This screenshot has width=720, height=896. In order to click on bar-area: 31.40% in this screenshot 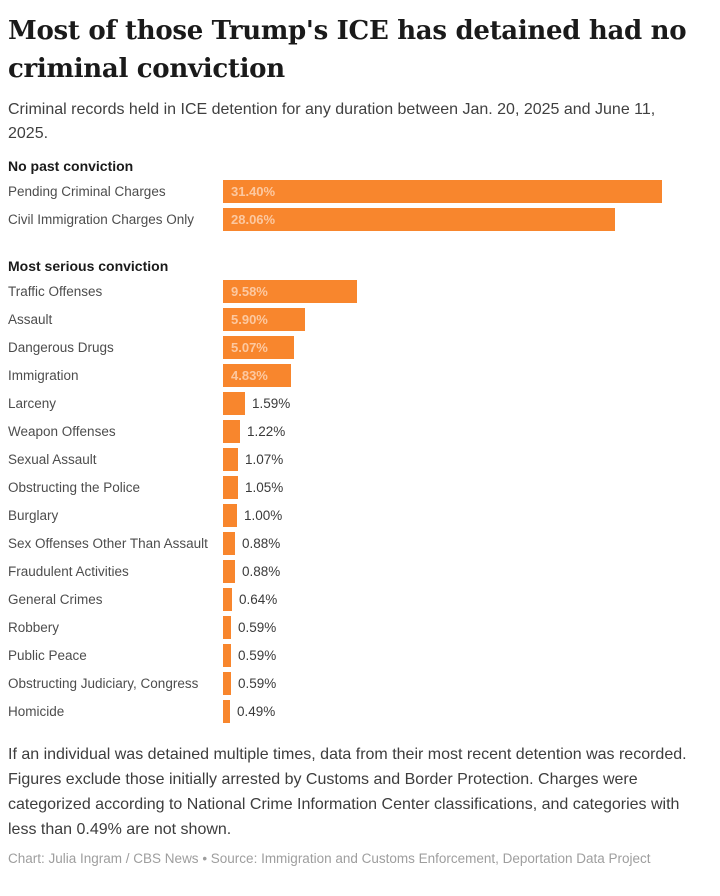, I will do `click(466, 191)`.